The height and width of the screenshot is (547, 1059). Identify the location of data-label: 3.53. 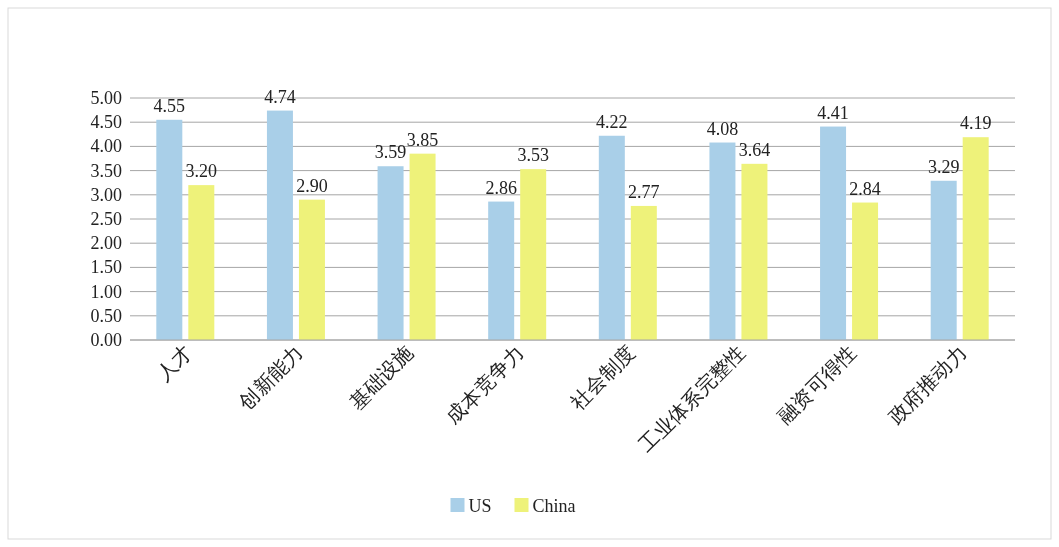
(533, 155).